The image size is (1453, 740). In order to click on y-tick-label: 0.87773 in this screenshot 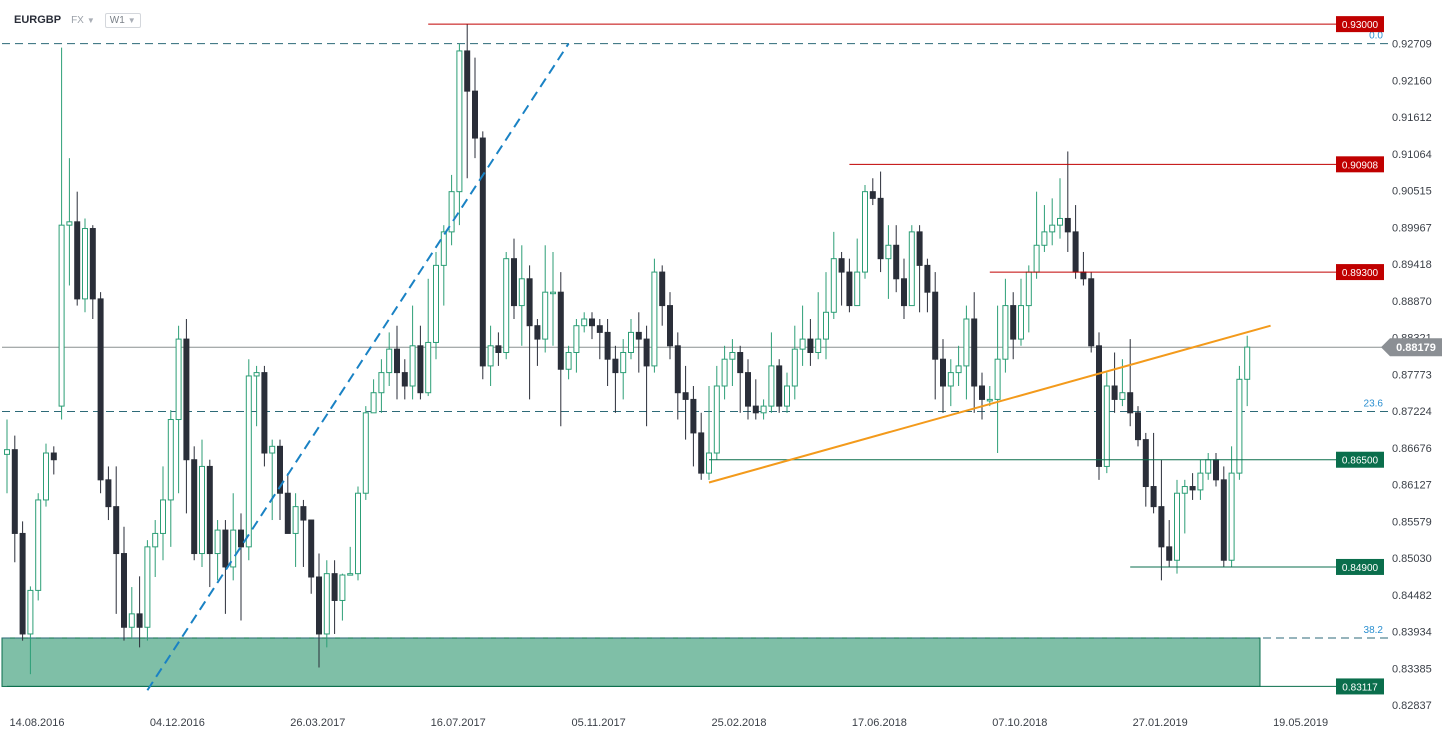, I will do `click(1412, 375)`.